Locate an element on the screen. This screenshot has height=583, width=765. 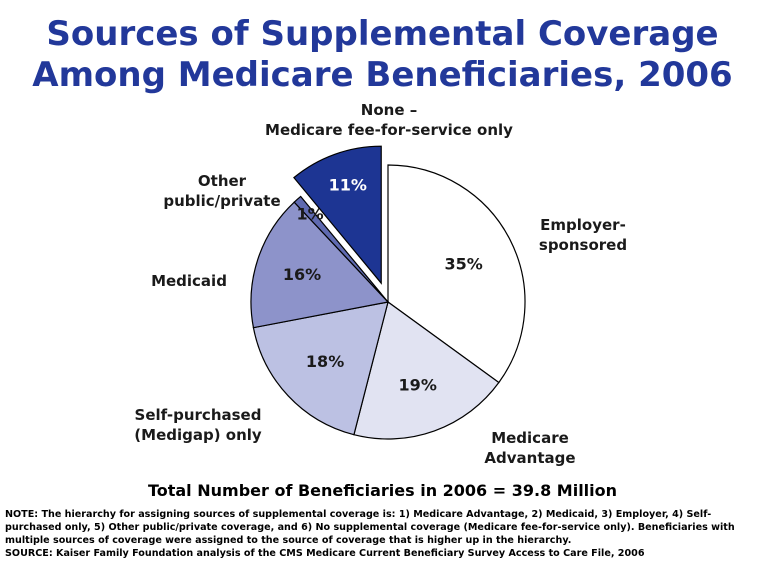
chart-title-line-2: Among Medicare Beneficiaries, 2006 is located at coordinates (382, 75).